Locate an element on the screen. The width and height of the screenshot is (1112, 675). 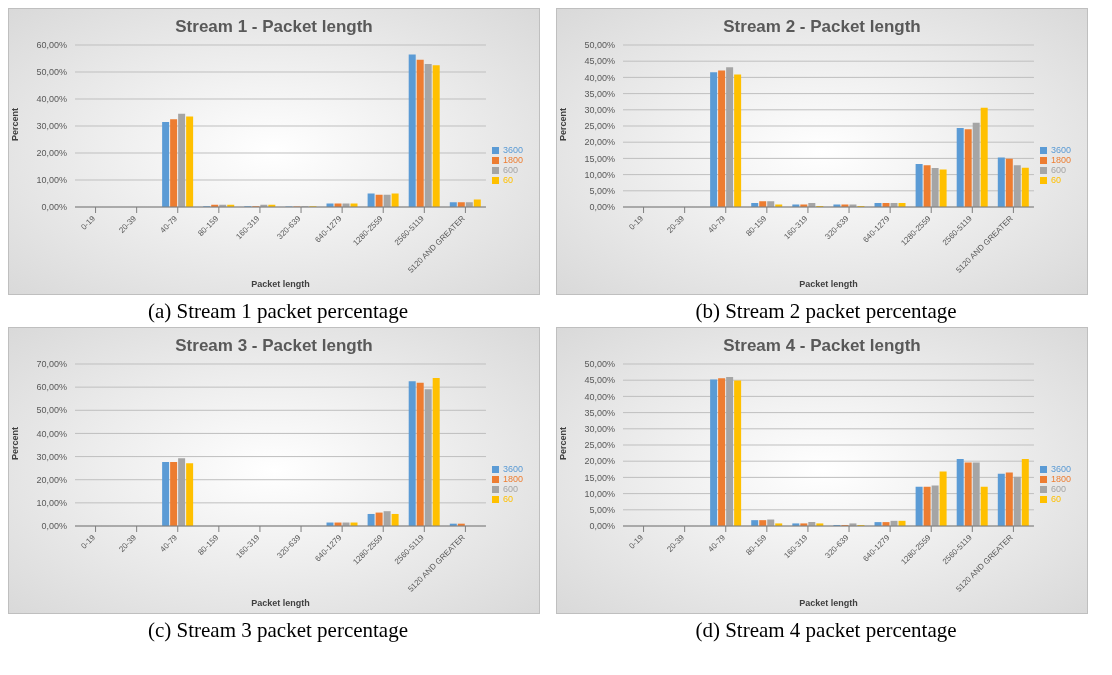
y-tick-label: 70,00% is located at coordinates (51, 364).